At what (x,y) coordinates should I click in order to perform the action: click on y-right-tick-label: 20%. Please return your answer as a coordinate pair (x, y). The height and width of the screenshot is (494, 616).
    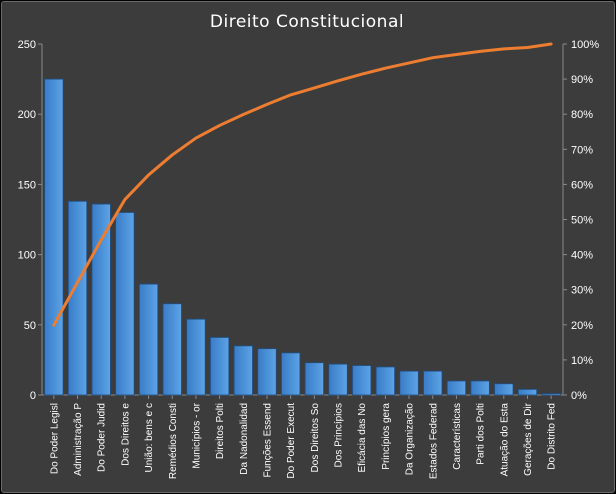
    Looking at the image, I should click on (582, 326).